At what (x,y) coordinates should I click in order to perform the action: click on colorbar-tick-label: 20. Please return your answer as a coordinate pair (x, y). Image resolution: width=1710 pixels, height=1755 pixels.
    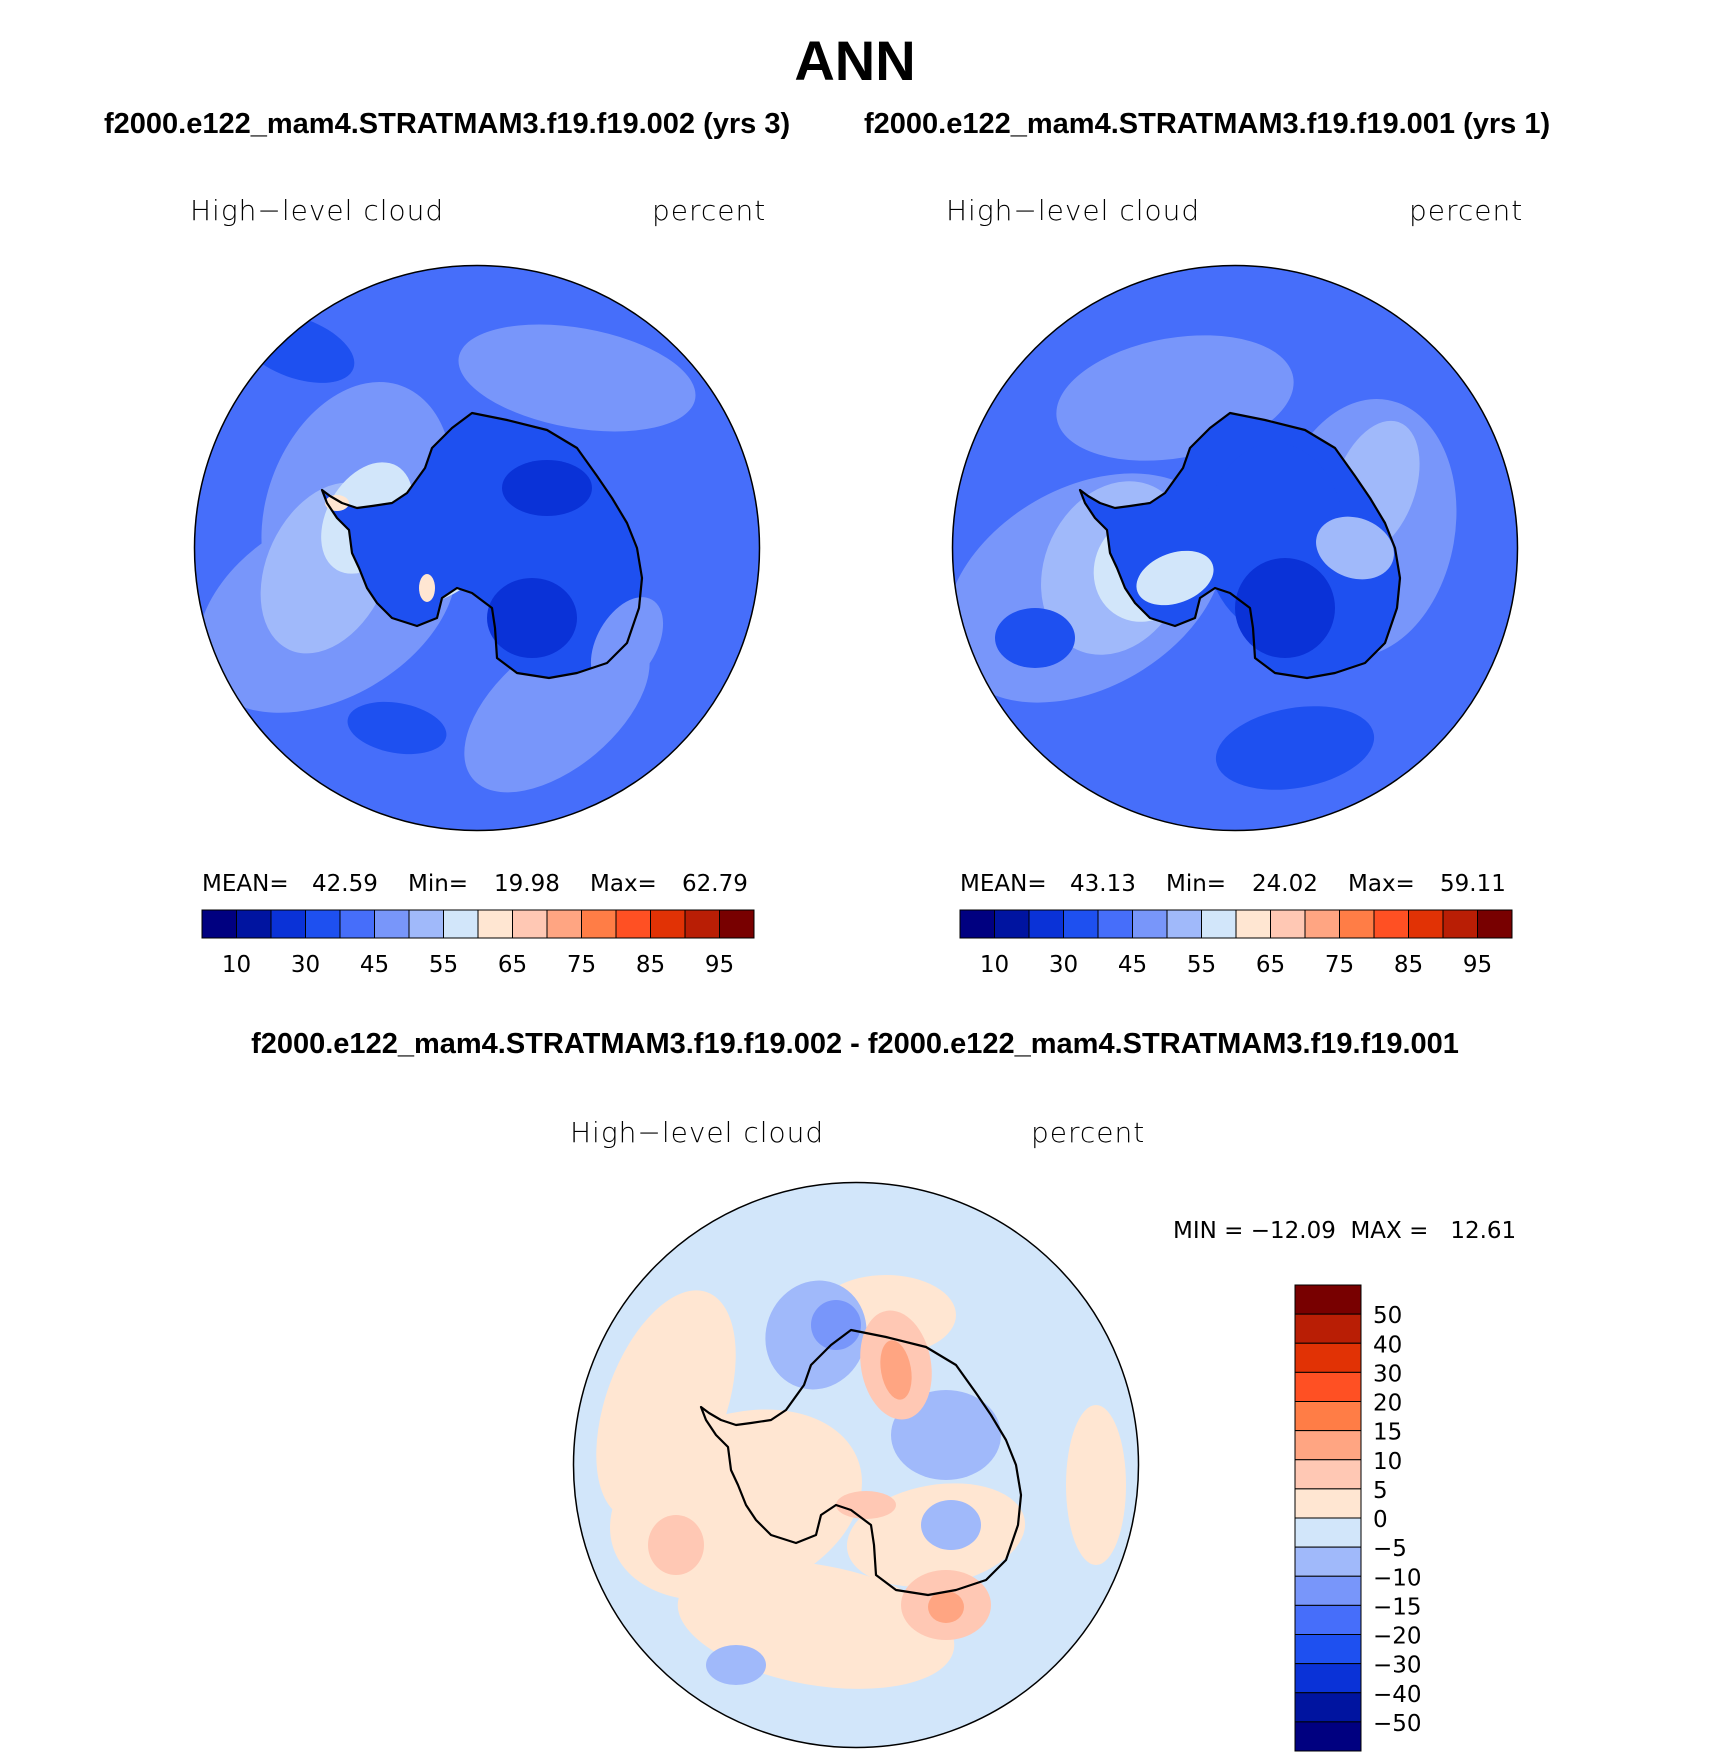
    Looking at the image, I should click on (1387, 1404).